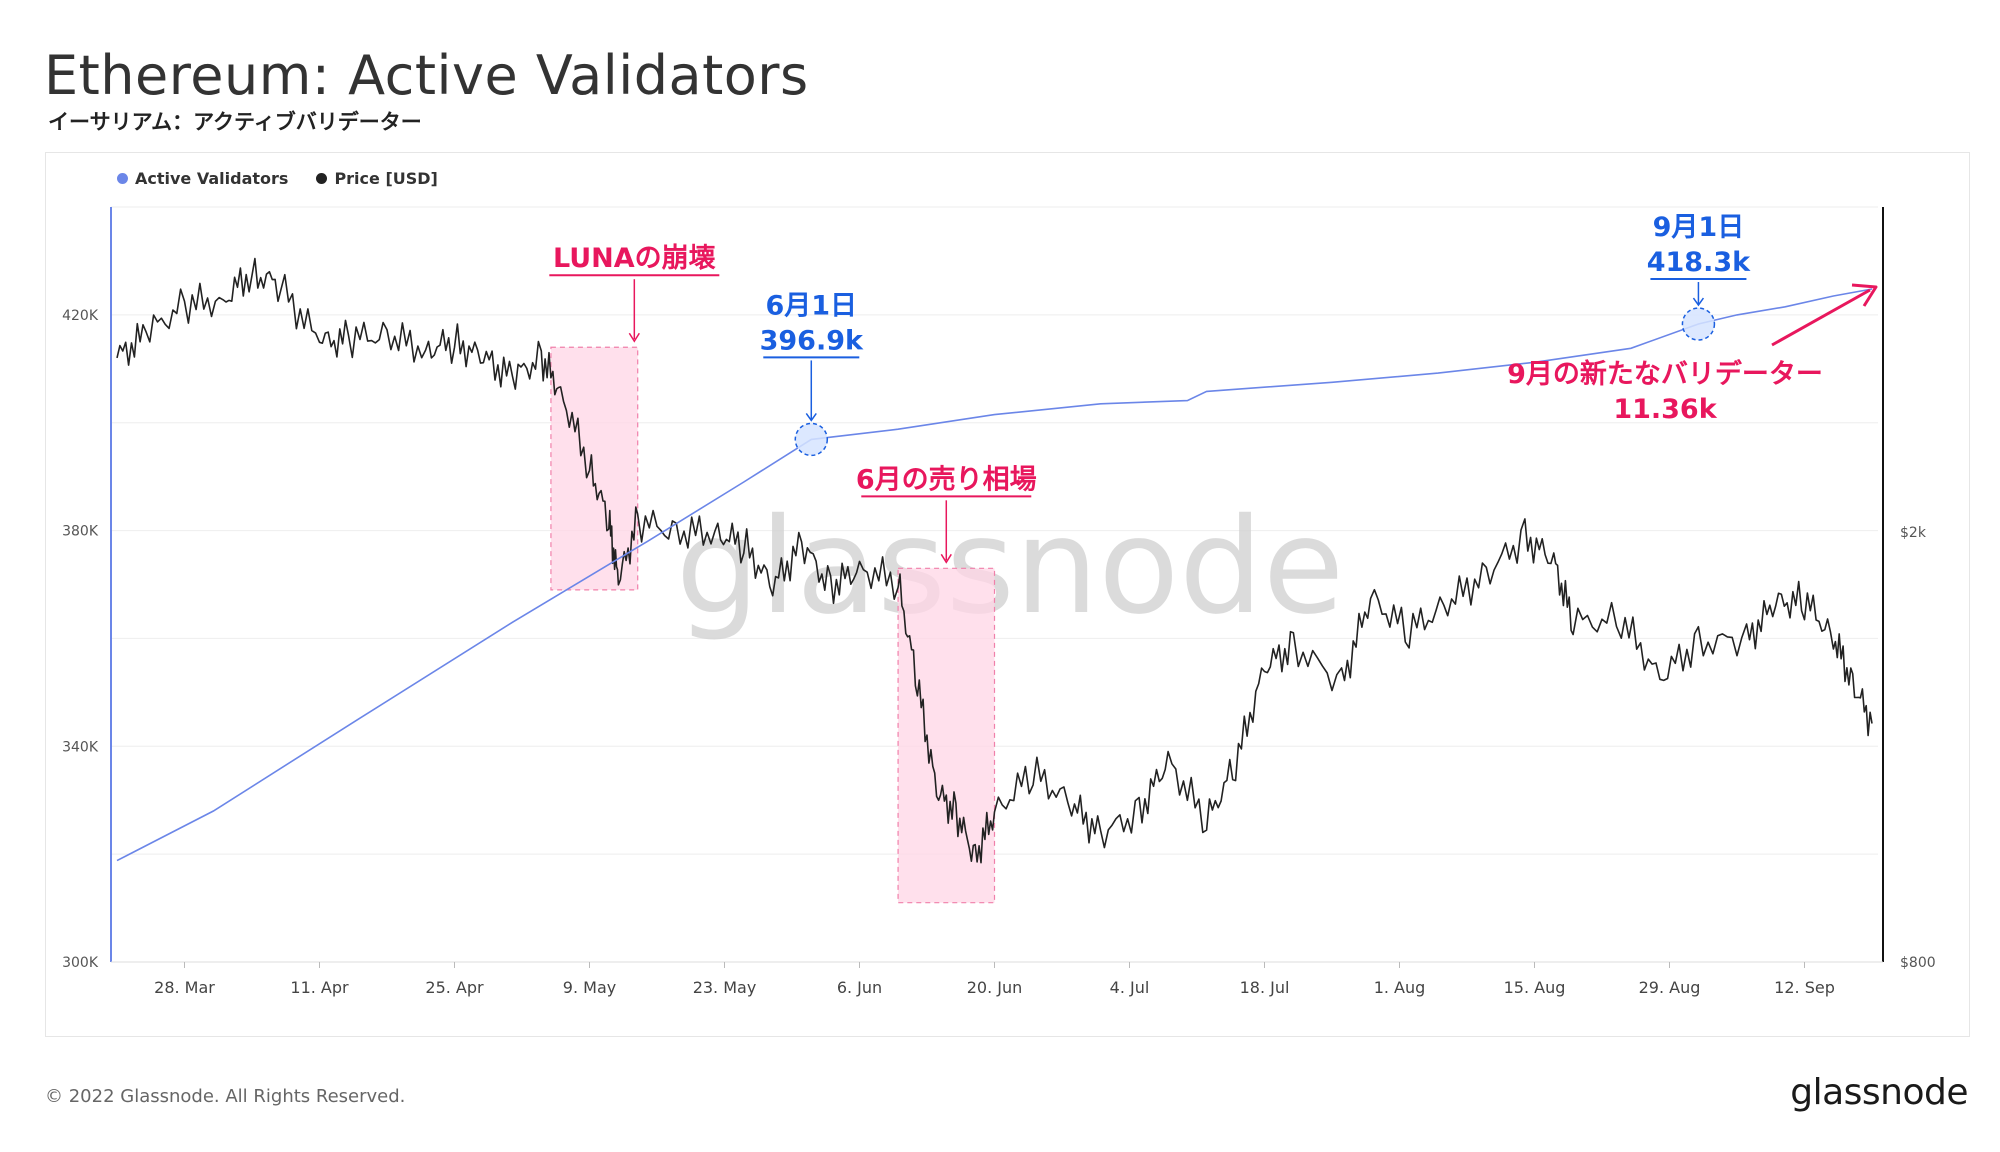  What do you see at coordinates (322, 178) in the screenshot?
I see `legend-dot-price` at bounding box center [322, 178].